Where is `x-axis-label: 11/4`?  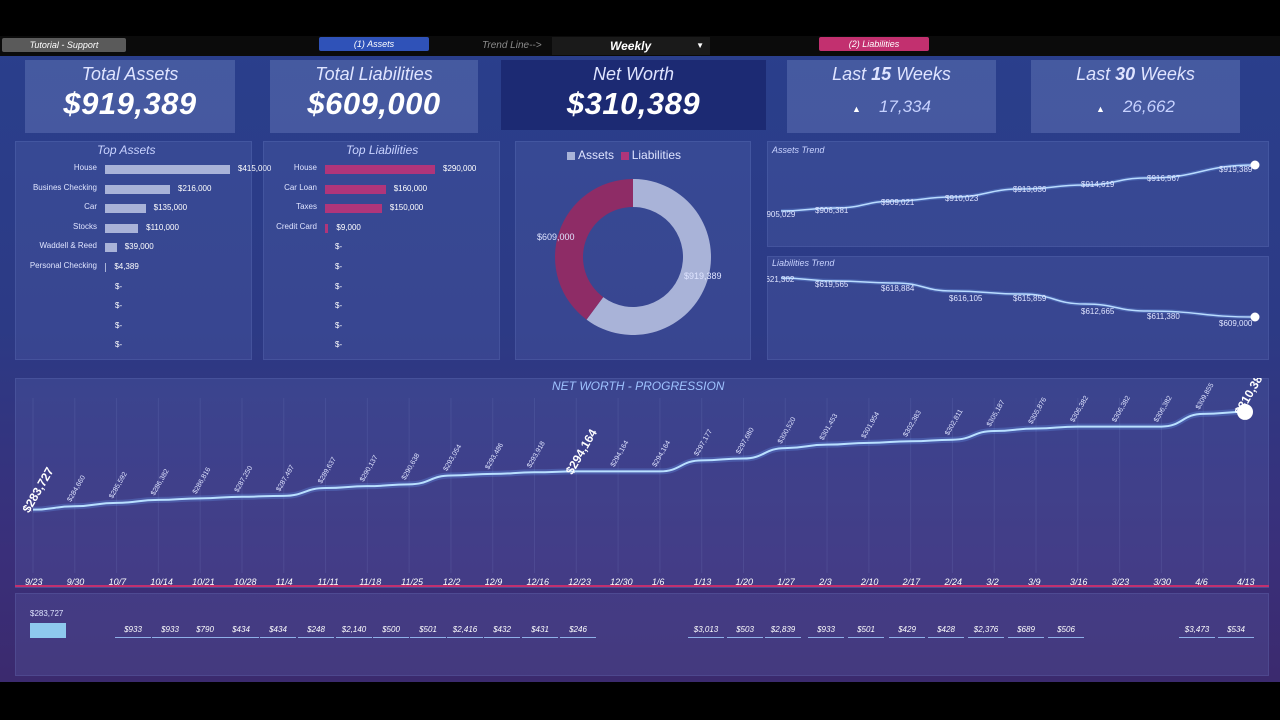
x-axis-label: 11/4 is located at coordinates (284, 582).